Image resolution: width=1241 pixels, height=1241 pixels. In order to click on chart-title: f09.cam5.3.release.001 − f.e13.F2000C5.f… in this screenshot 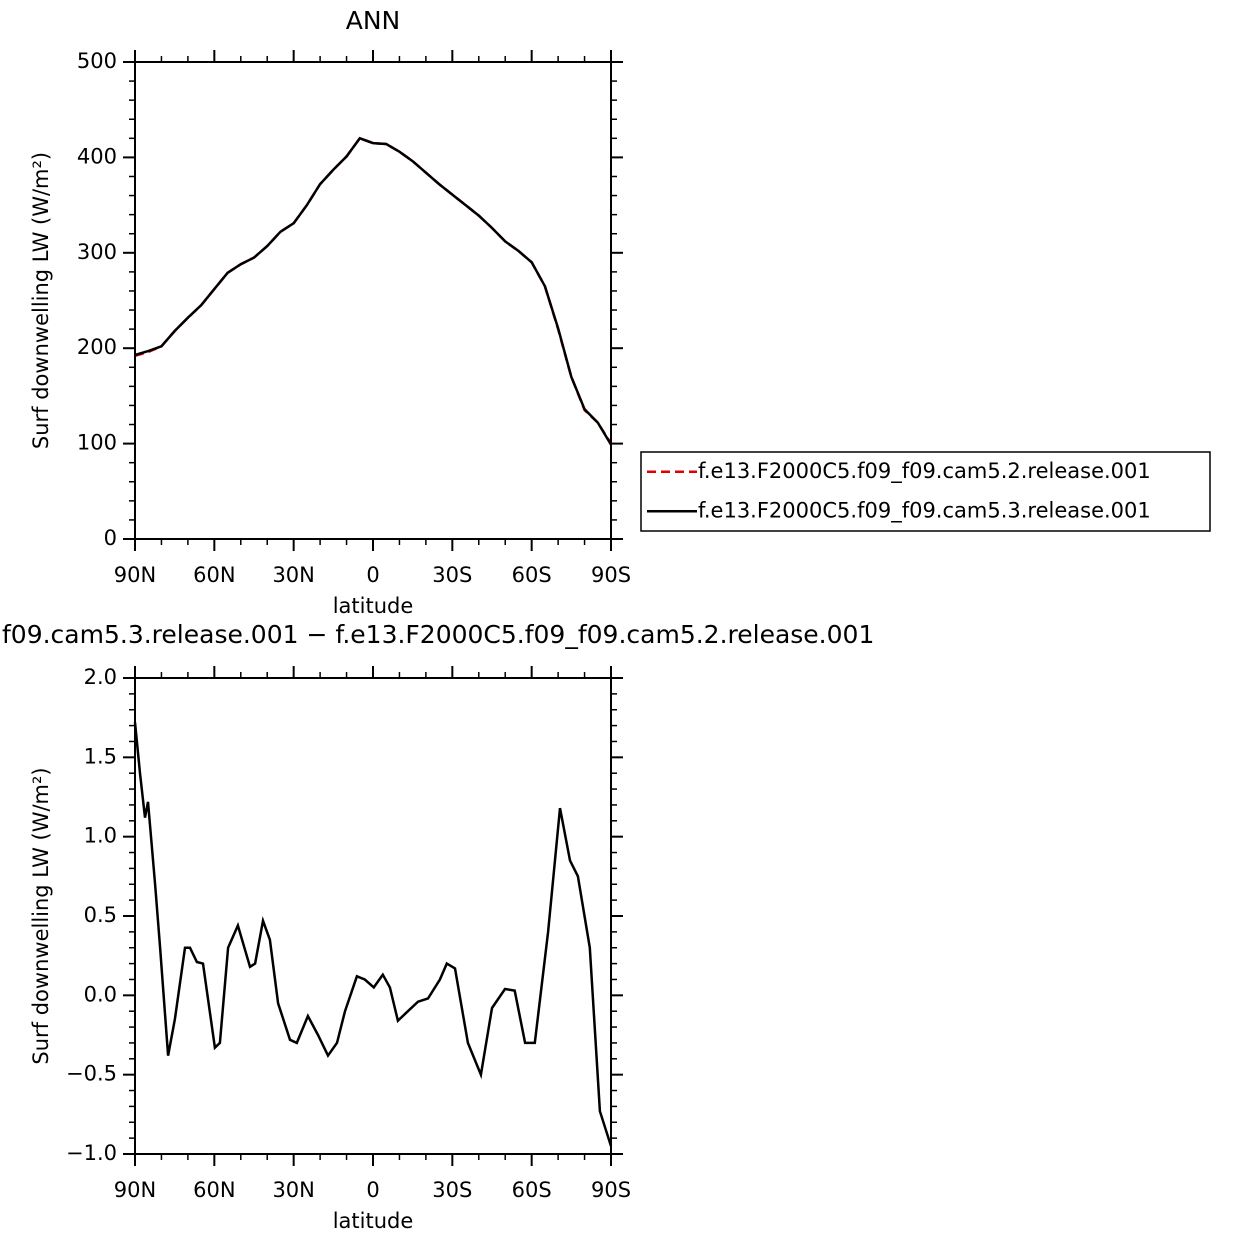, I will do `click(438, 634)`.